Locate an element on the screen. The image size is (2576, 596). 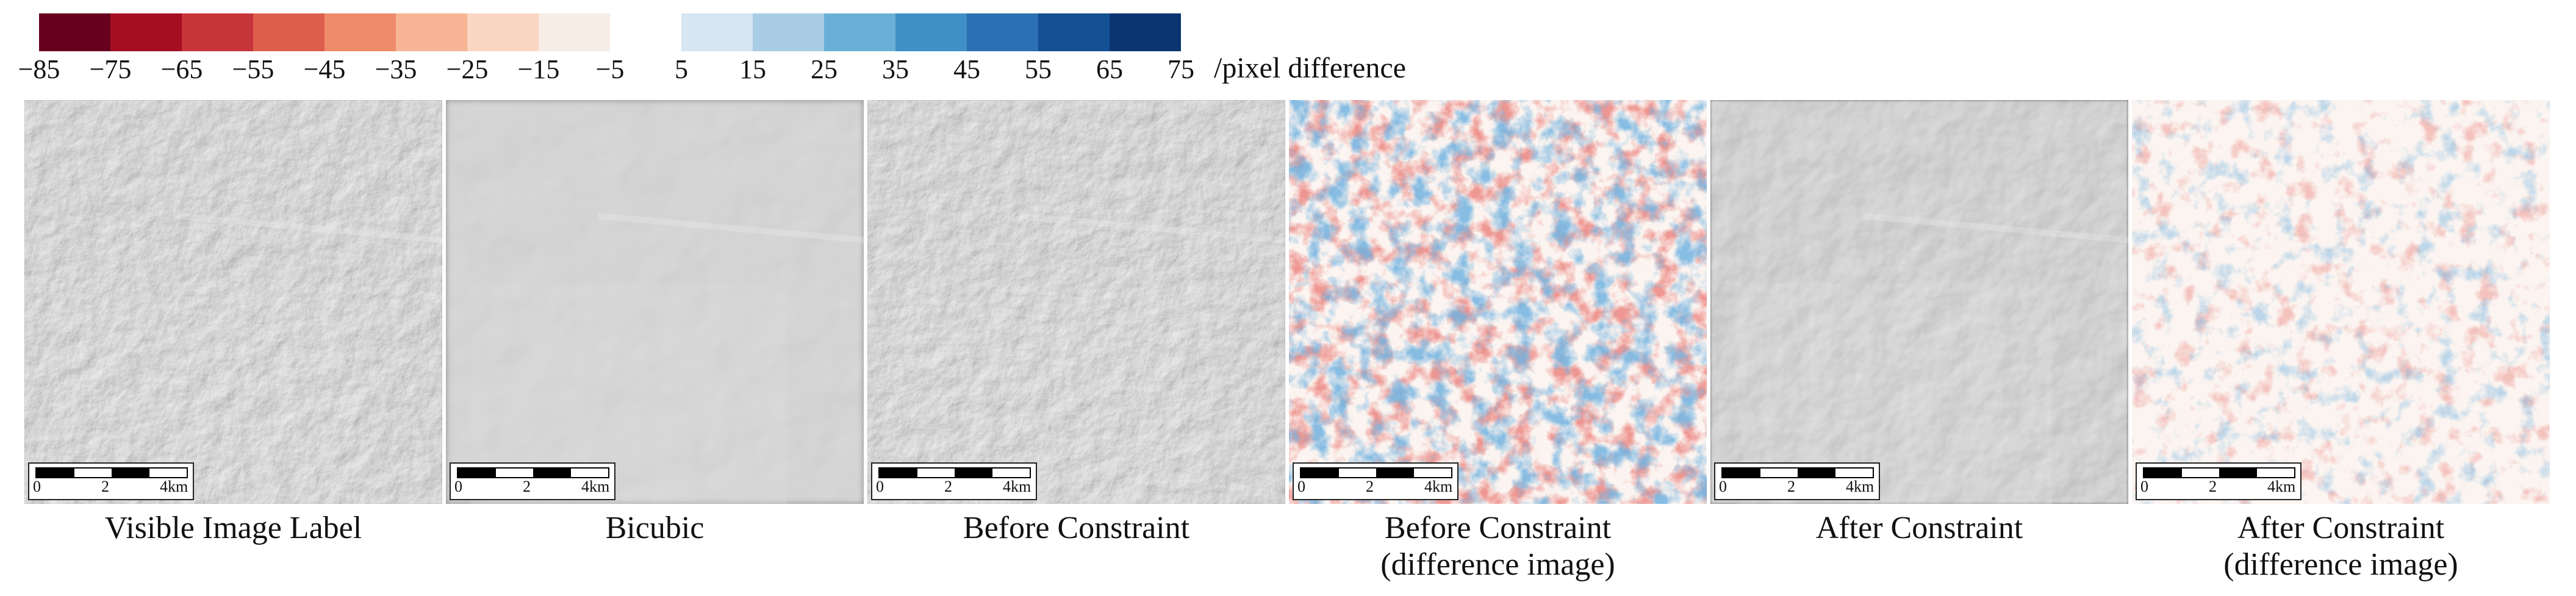
caption-line: Bicubic is located at coordinates (655, 528).